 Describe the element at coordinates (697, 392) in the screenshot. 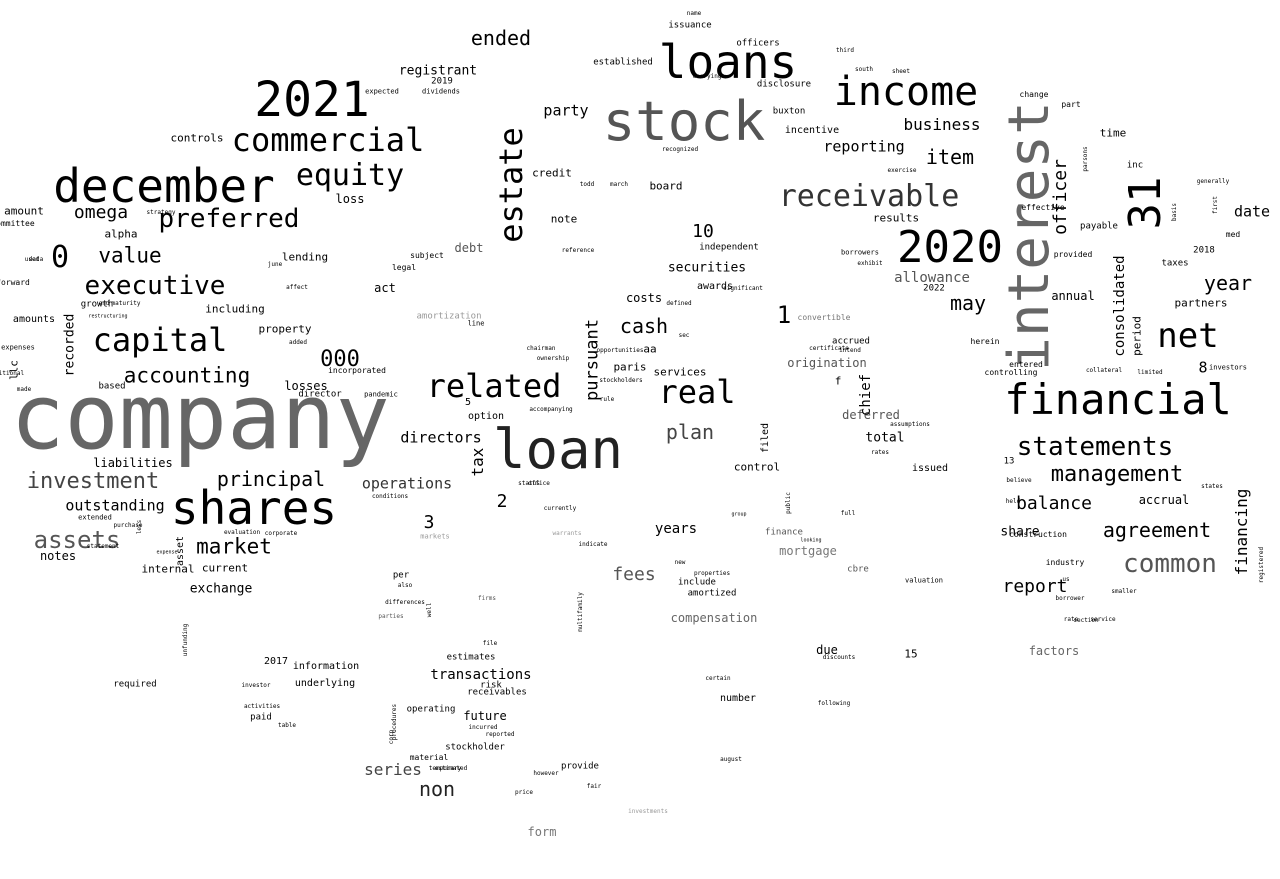

I see `word-17: real` at that location.